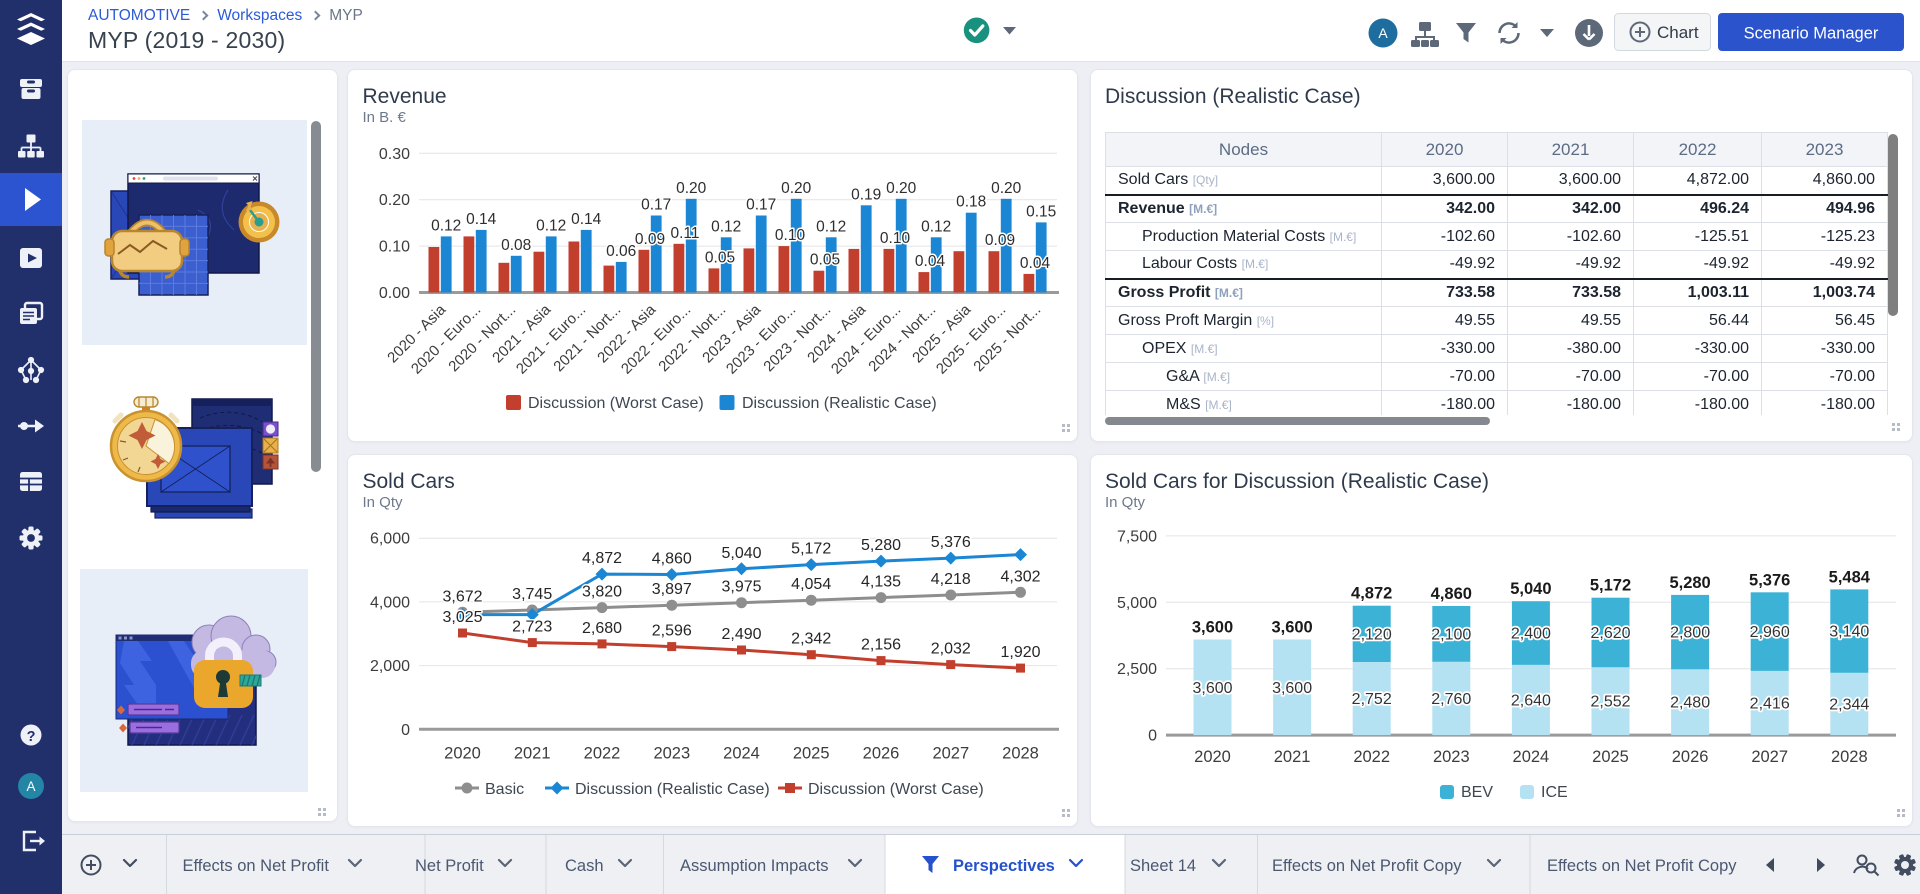 This screenshot has height=894, width=1920. Describe the element at coordinates (1041, 211) in the screenshot. I see `svg-text: 0.15` at that location.